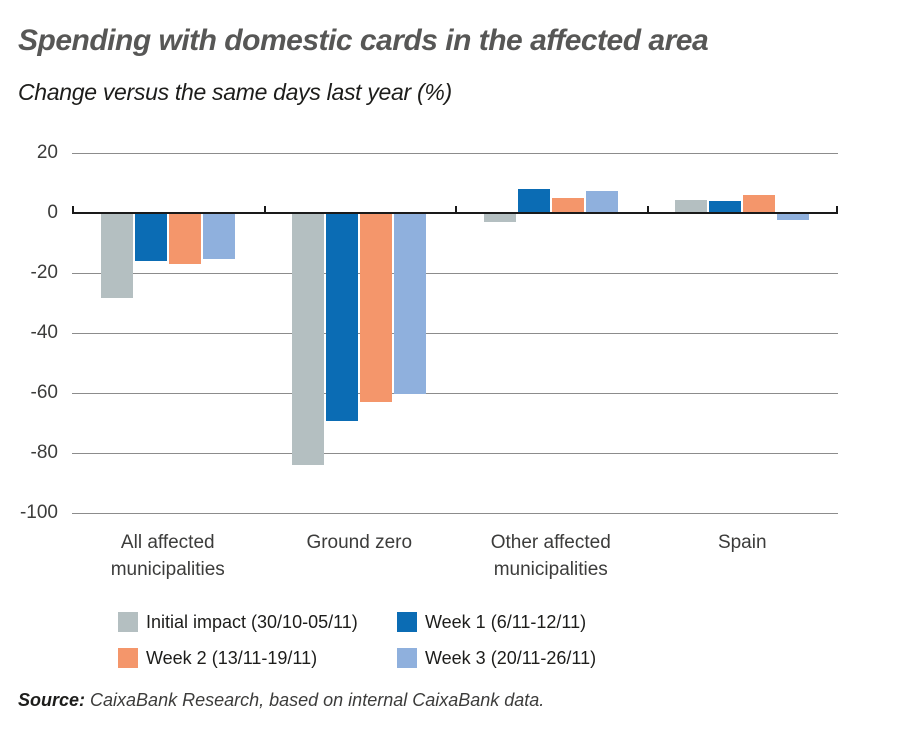 This screenshot has height=745, width=900. Describe the element at coordinates (550, 556) in the screenshot. I see `x-axis-category-label: Other affected municipalities` at that location.